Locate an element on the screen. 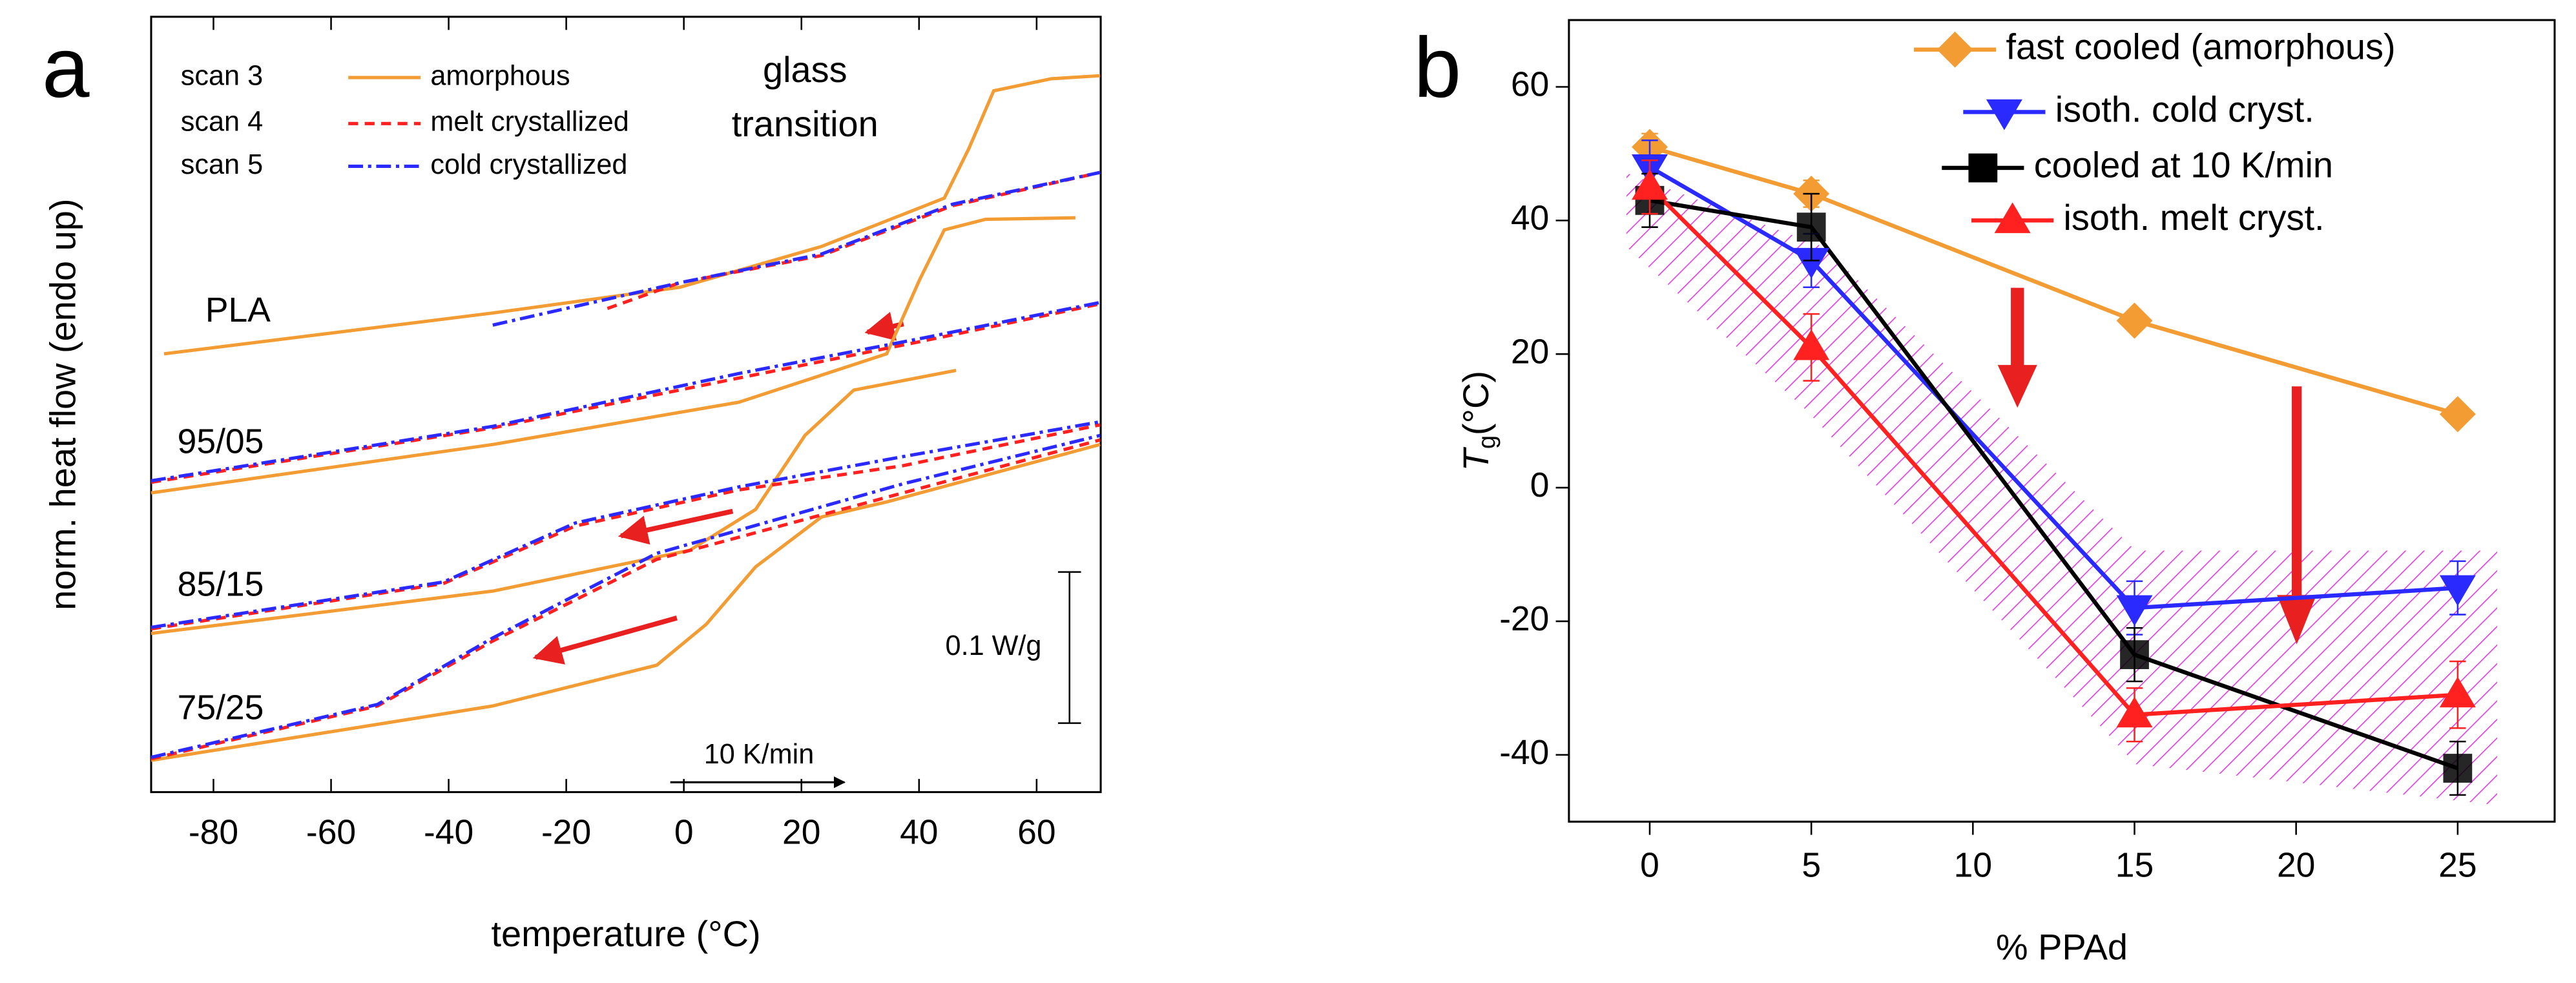 This screenshot has height=983, width=2576. legend-scan: scan 3 is located at coordinates (222, 75).